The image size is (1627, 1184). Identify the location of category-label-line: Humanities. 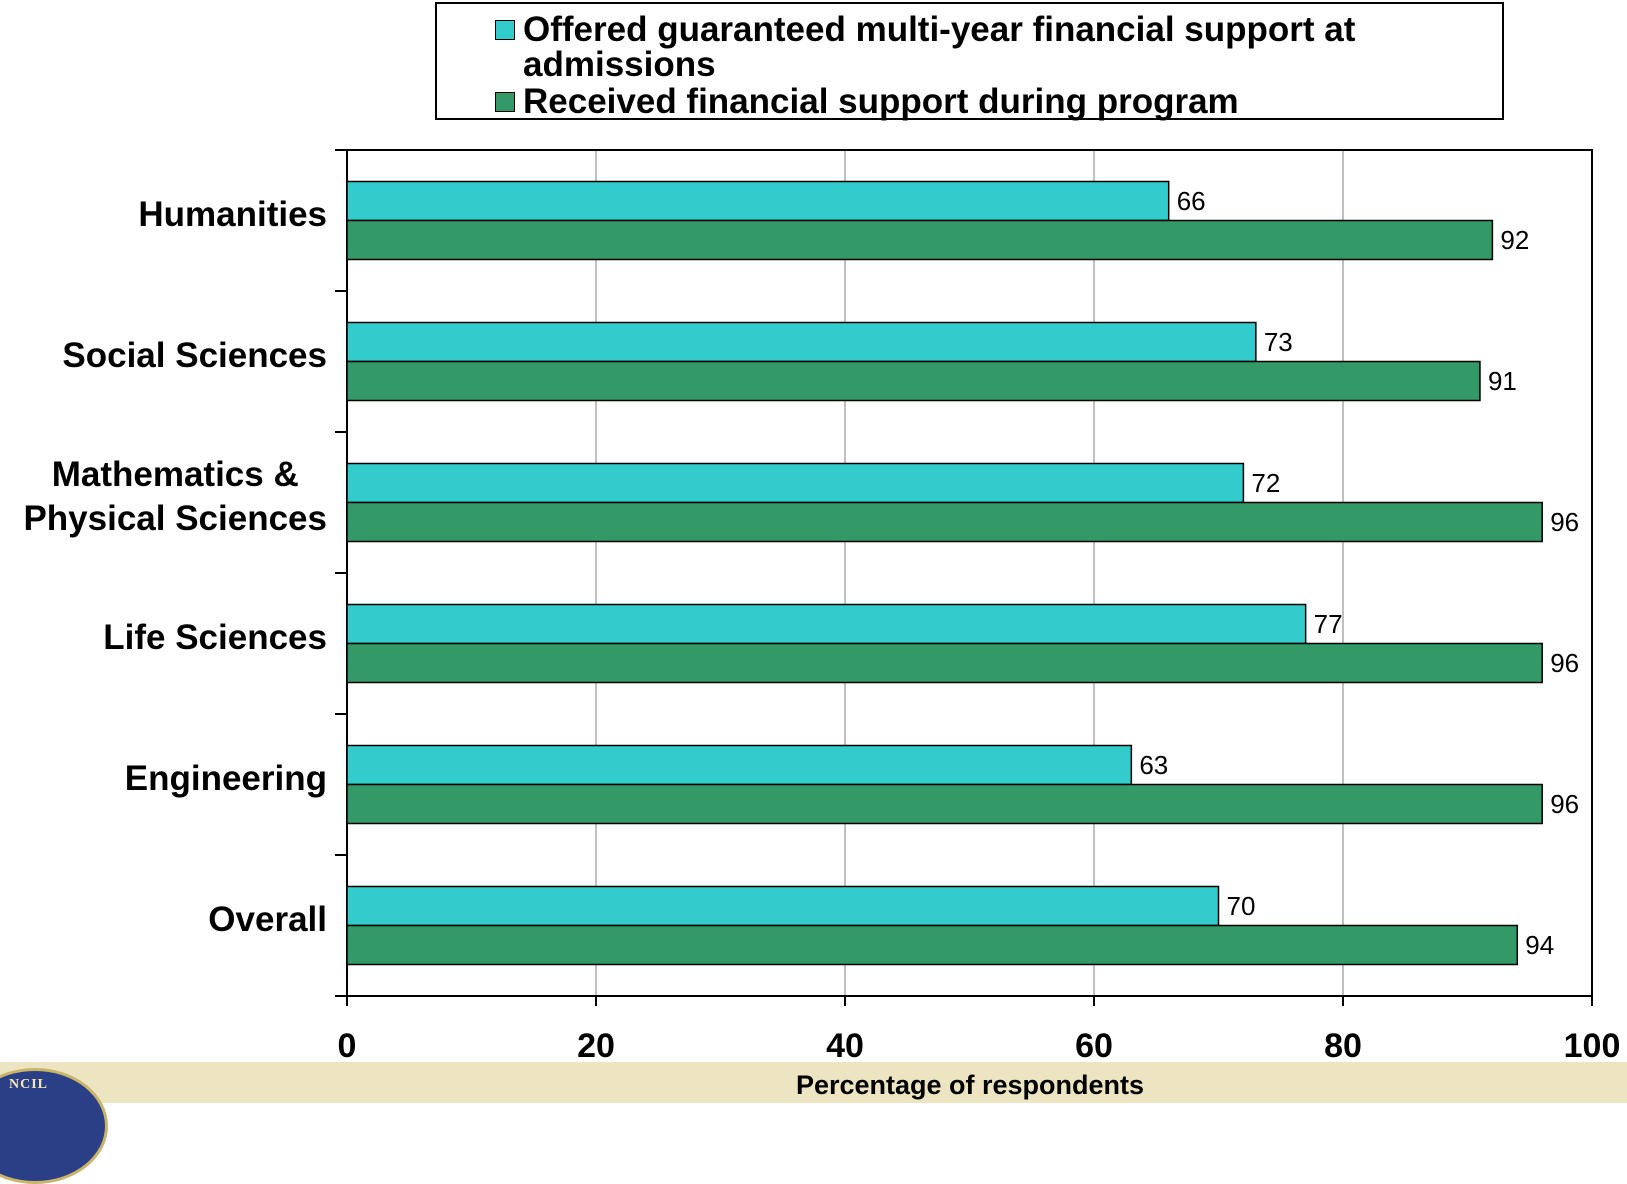
(232, 214).